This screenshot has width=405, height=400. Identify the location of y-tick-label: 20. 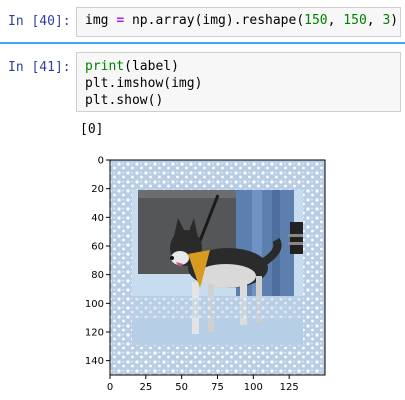
(97, 189).